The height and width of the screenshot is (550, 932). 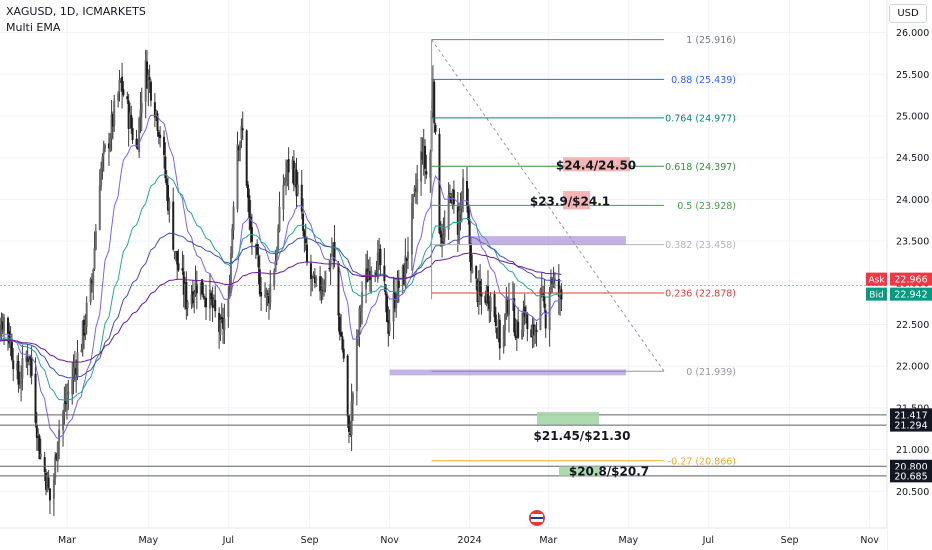 I want to click on time-tick-label: Nov, so click(x=869, y=540).